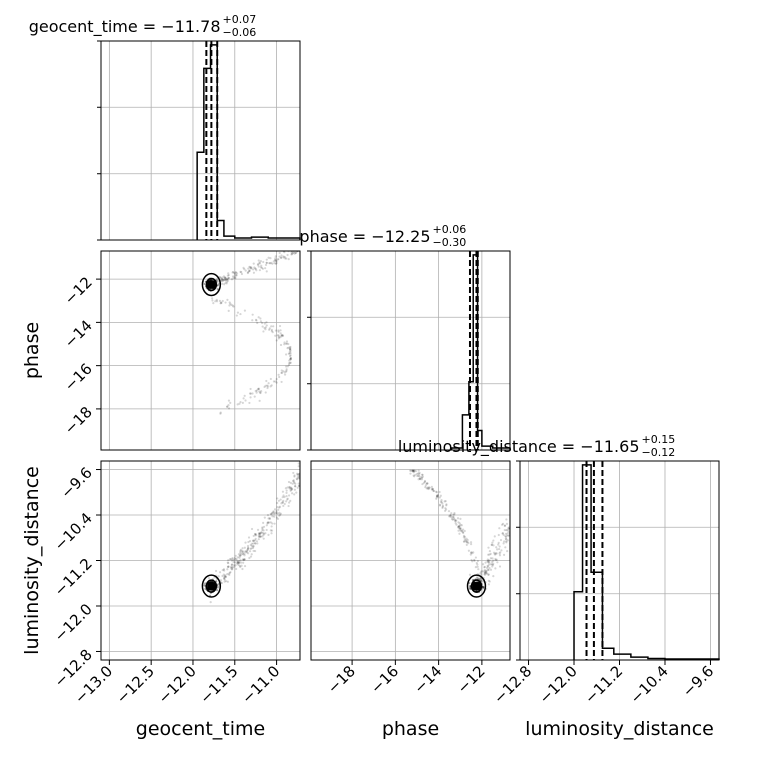 The image size is (760, 760). Describe the element at coordinates (211, 284) in the screenshot. I see `contour-inner` at that location.